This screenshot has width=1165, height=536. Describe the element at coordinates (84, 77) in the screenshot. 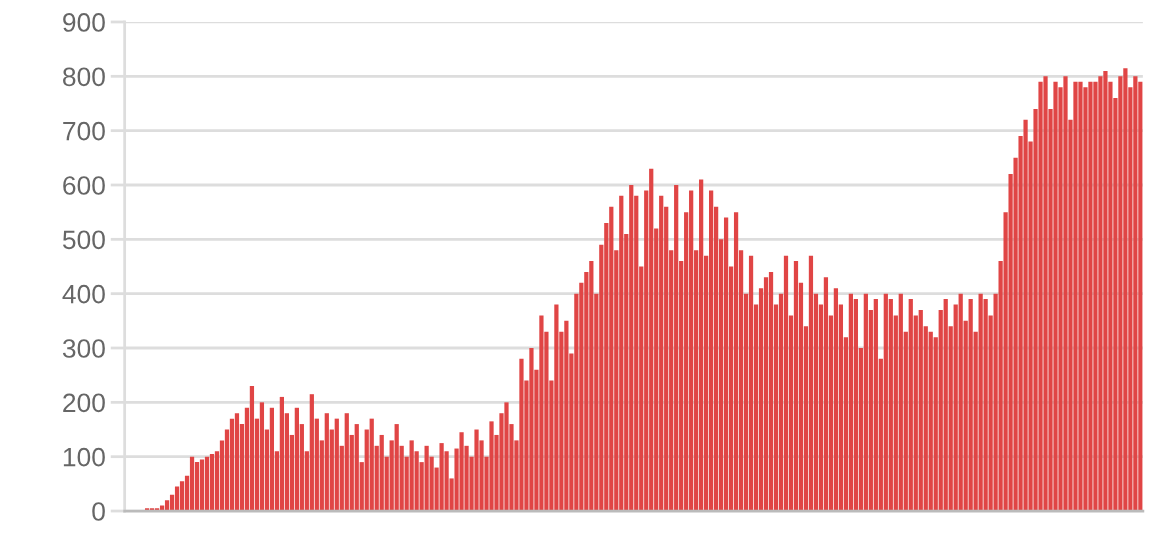

I see `y-tick-label: 800` at that location.